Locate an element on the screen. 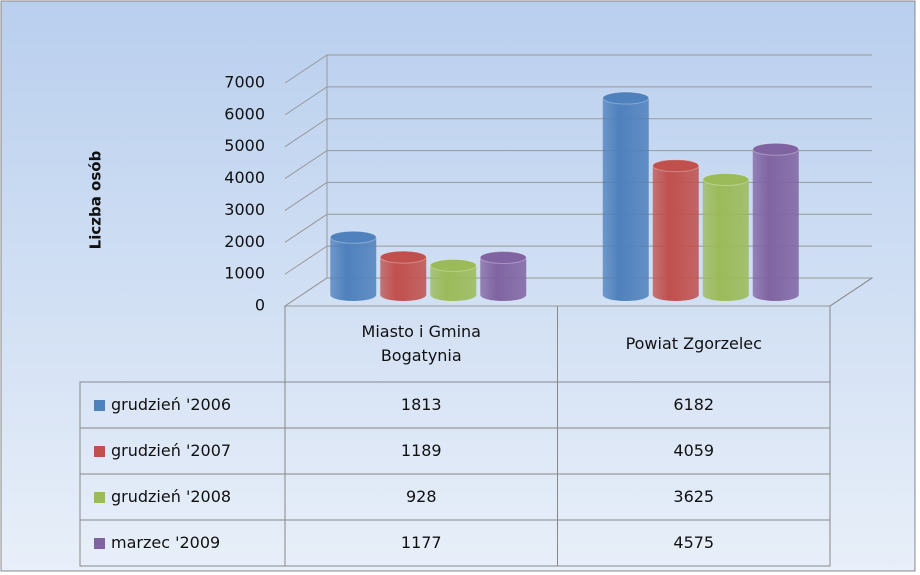 This screenshot has height=575, width=920. y-tick-label: 3000 is located at coordinates (244, 209).